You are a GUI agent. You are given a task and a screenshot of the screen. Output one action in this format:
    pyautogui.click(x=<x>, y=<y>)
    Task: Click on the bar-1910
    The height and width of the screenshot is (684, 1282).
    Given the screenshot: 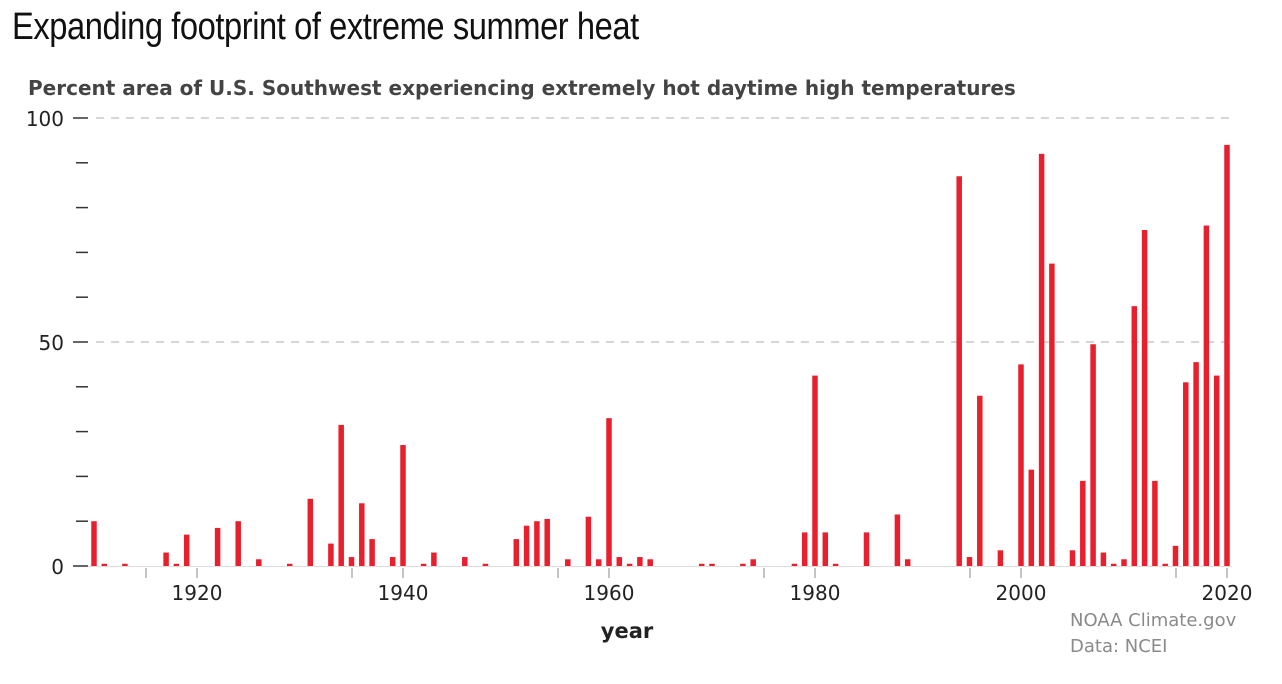 What is the action you would take?
    pyautogui.click(x=94, y=543)
    